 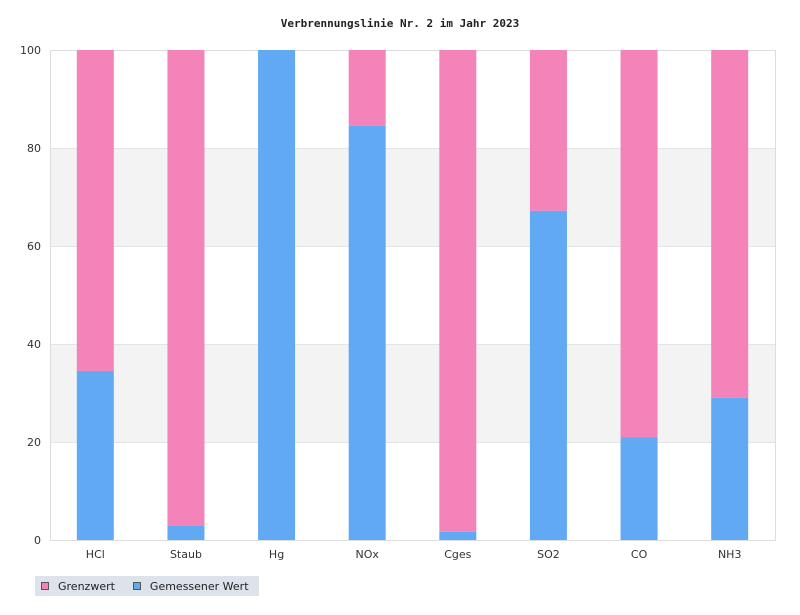 I want to click on x-tick-label: HCl, so click(x=95, y=554).